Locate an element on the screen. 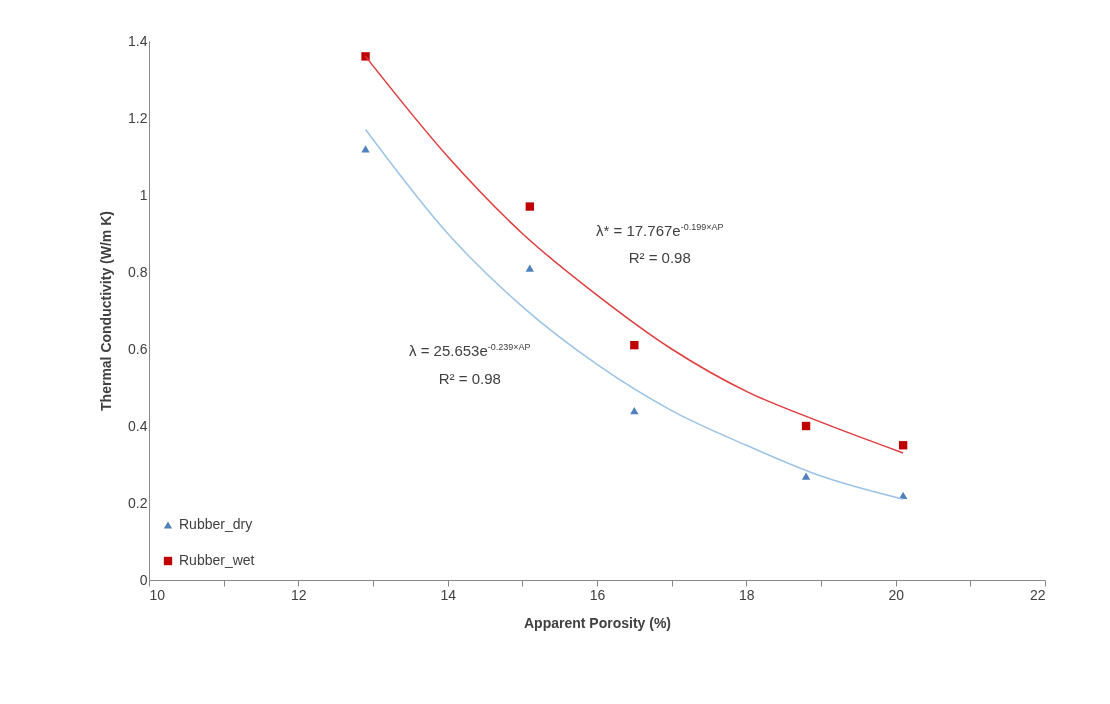 Image resolution: width=1110 pixels, height=704 pixels. annotation: λ = 25.653e$^{-0.239×AP}$ is located at coordinates (469, 350).